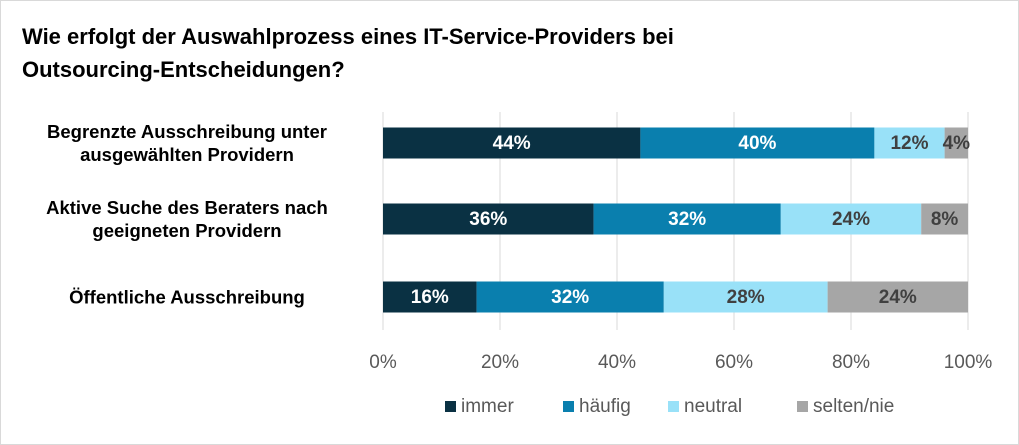  What do you see at coordinates (968, 362) in the screenshot?
I see `x-tick-label: 100%` at bounding box center [968, 362].